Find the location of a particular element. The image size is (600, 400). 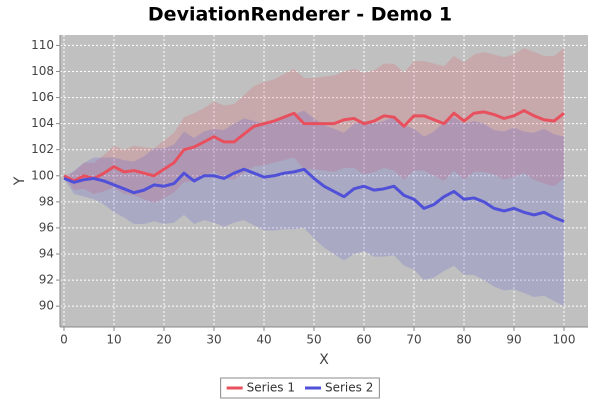

y-axis-label: Y is located at coordinates (20, 181).